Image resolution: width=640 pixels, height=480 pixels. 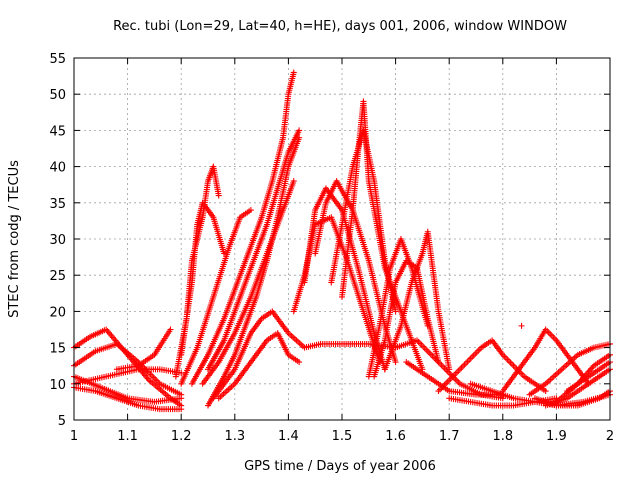 I want to click on y-tick-label: 30, so click(x=57, y=240).